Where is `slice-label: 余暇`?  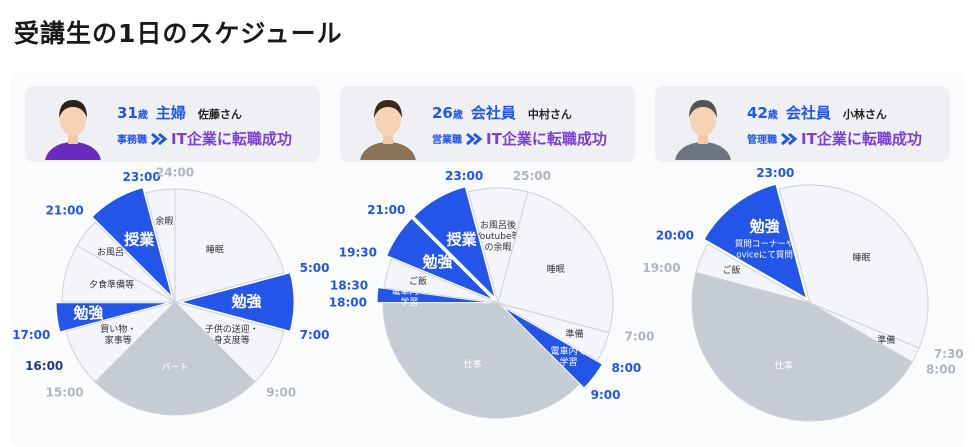
slice-label: 余暇 is located at coordinates (164, 221).